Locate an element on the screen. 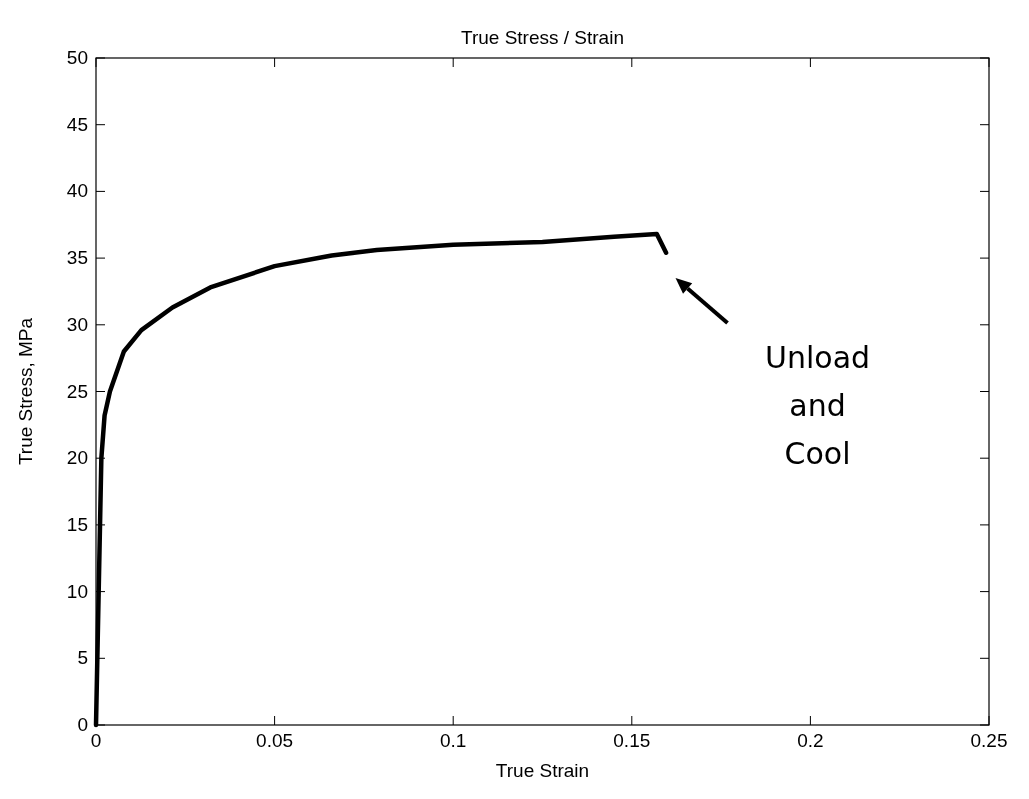 This screenshot has height=799, width=1029. annotation: Unload and Cool is located at coordinates (817, 406).